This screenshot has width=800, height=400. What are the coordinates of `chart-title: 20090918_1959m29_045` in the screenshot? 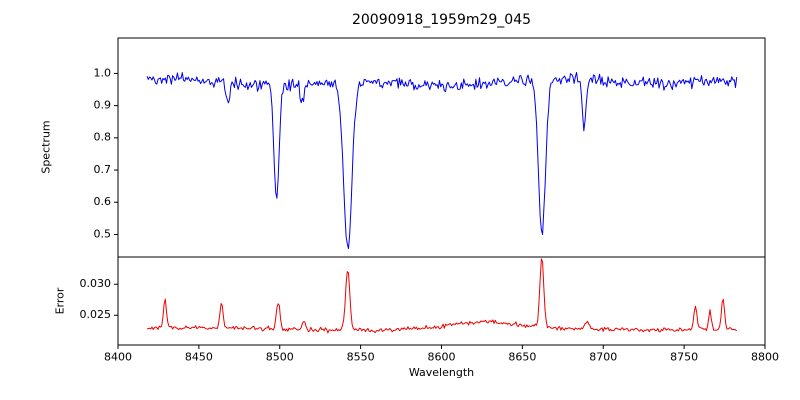 It's located at (441, 20).